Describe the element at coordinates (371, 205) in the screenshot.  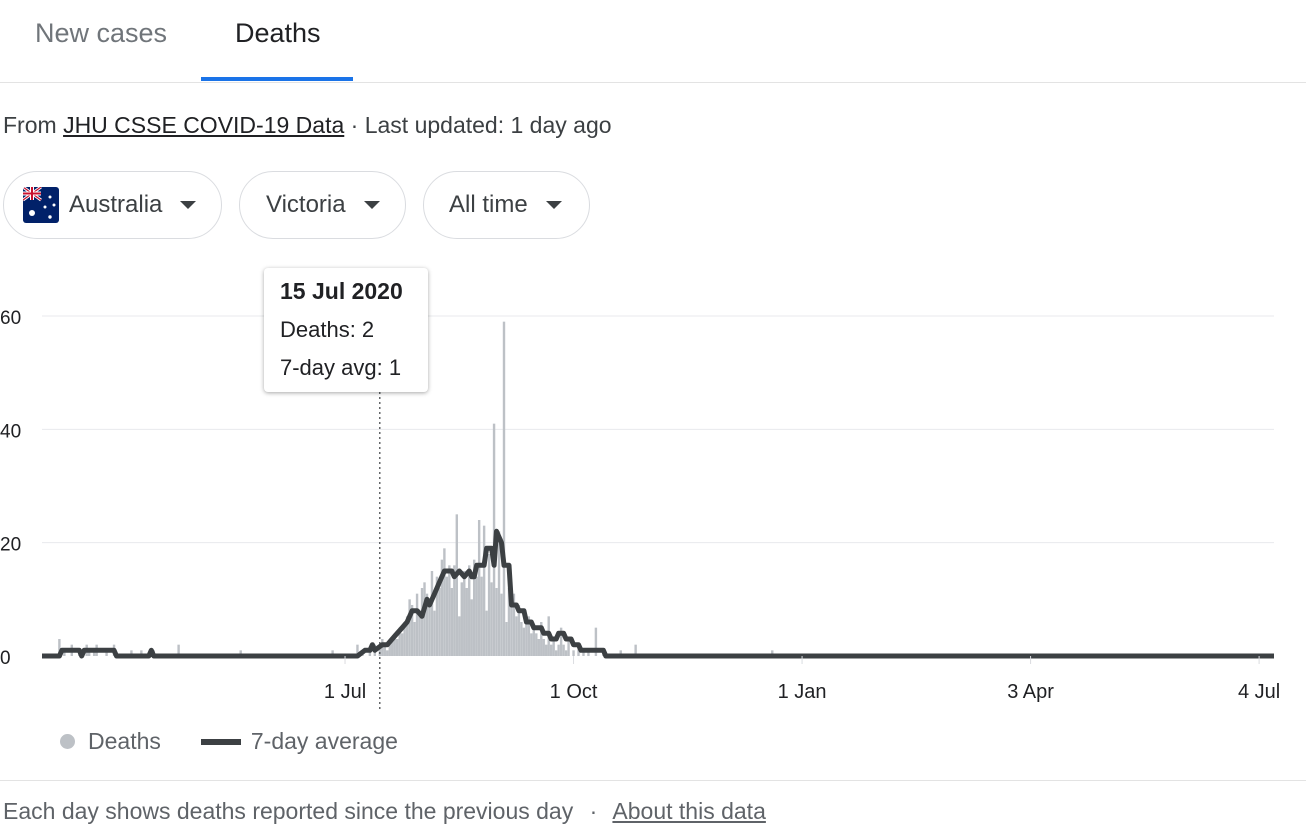
I see `chevron-down-icon` at that location.